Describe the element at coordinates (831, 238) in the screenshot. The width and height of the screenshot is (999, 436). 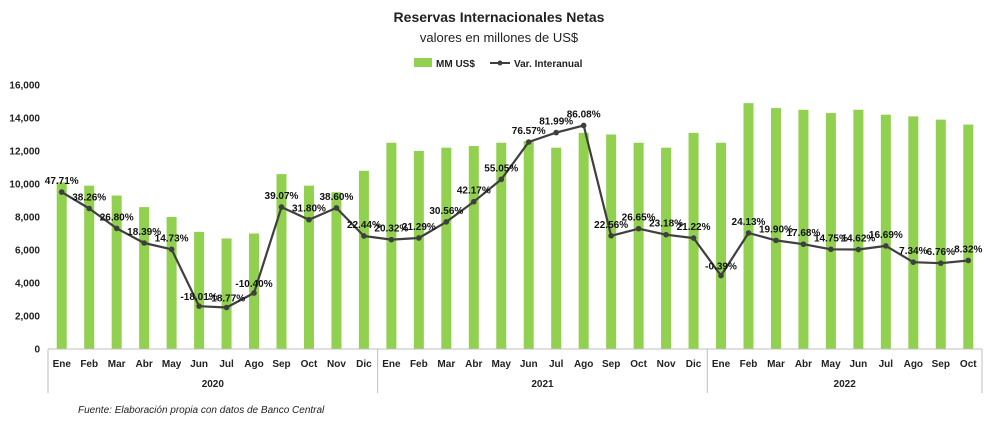
I see `data-label: 14.75%` at that location.